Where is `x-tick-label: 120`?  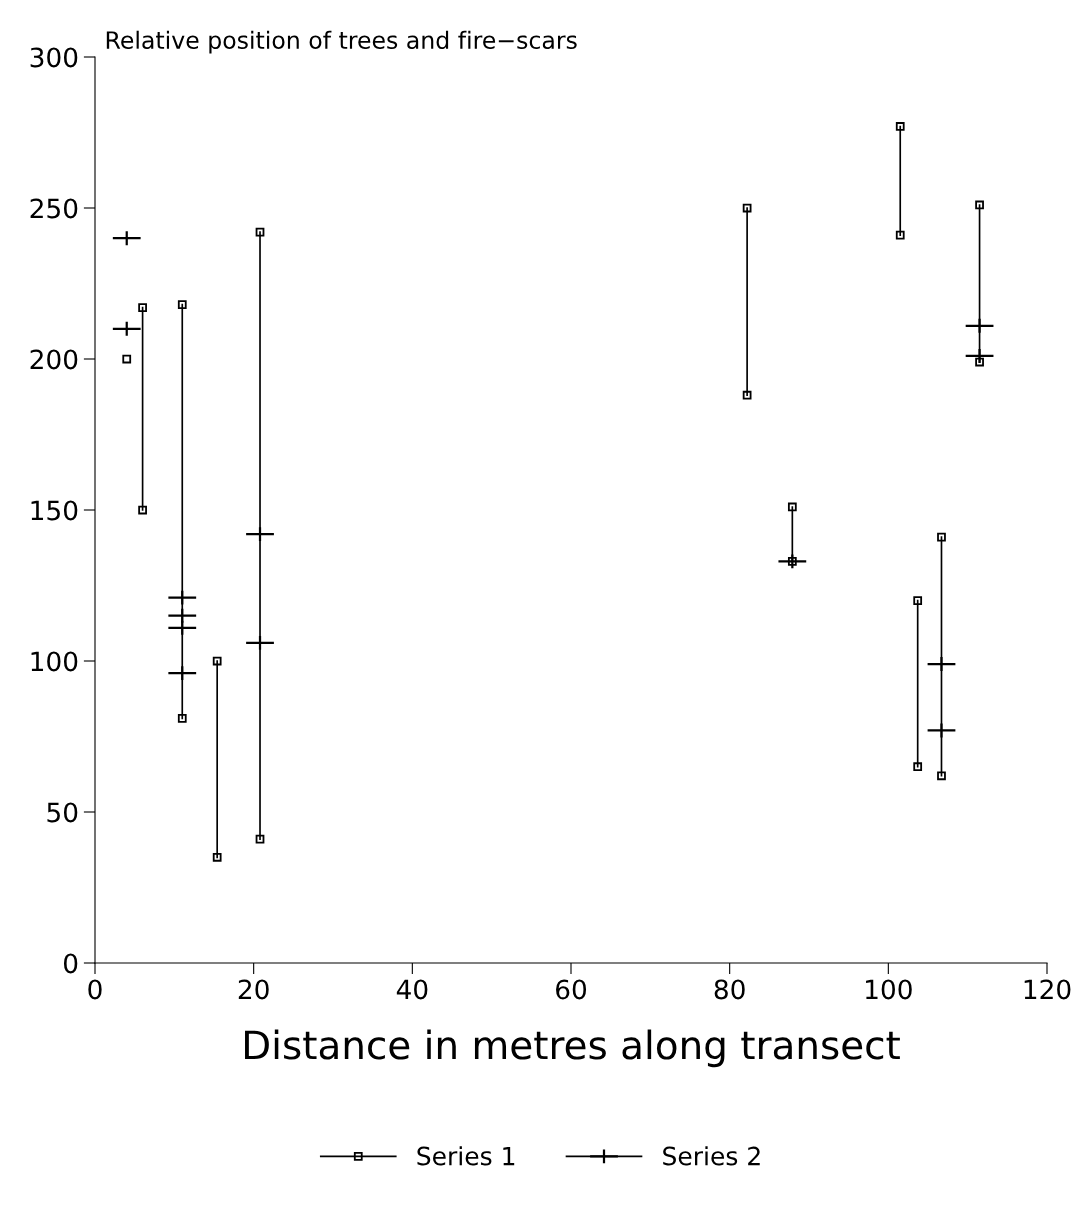 x-tick-label: 120 is located at coordinates (1047, 989).